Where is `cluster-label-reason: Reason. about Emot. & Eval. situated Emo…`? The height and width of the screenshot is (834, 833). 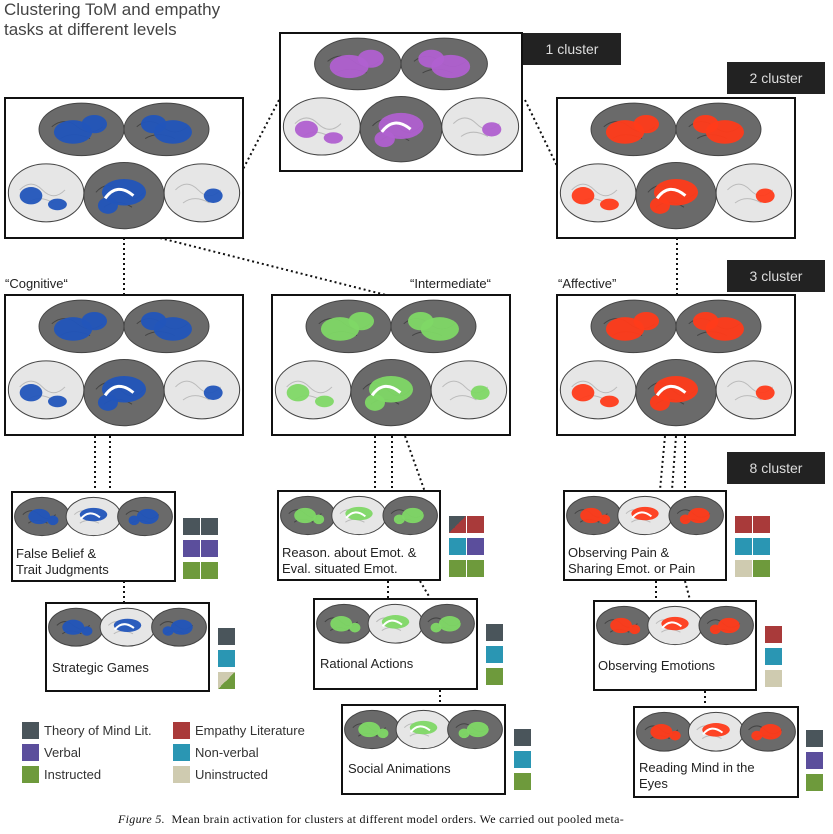 cluster-label-reason: Reason. about Emot. & Eval. situated Emo… is located at coordinates (349, 561).